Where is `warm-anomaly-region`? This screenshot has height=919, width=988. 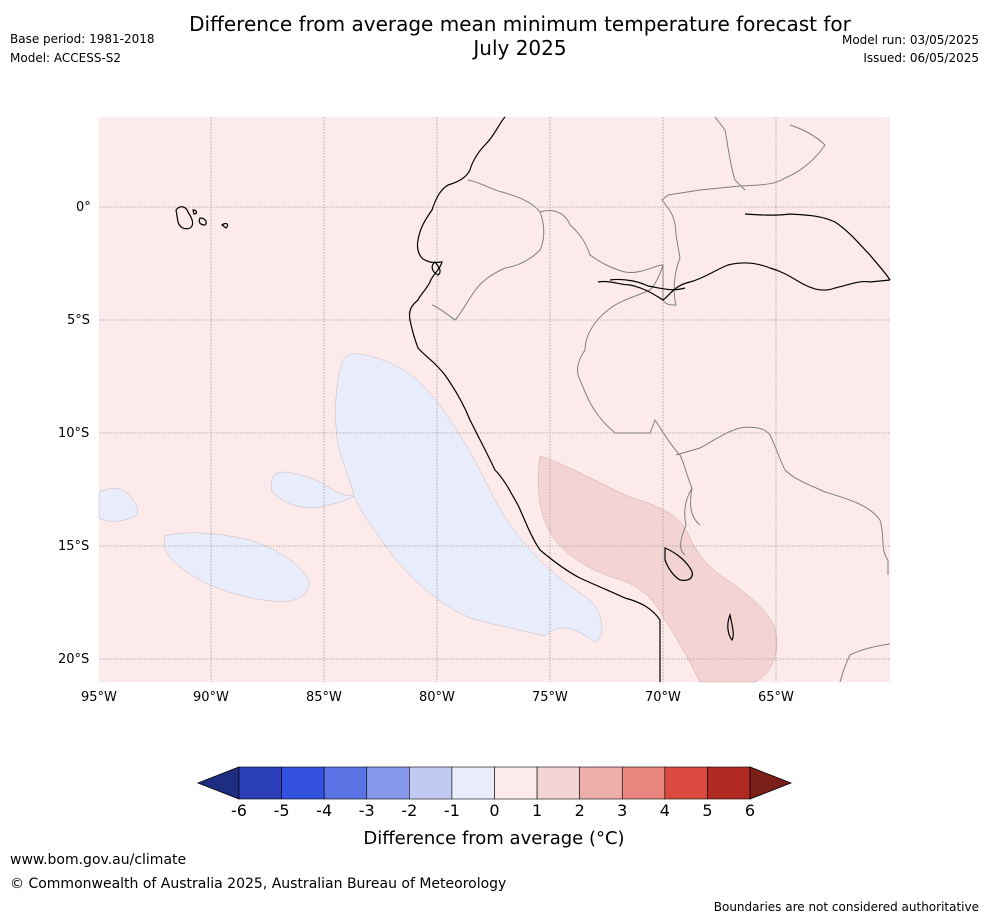 warm-anomaly-region is located at coordinates (657, 569).